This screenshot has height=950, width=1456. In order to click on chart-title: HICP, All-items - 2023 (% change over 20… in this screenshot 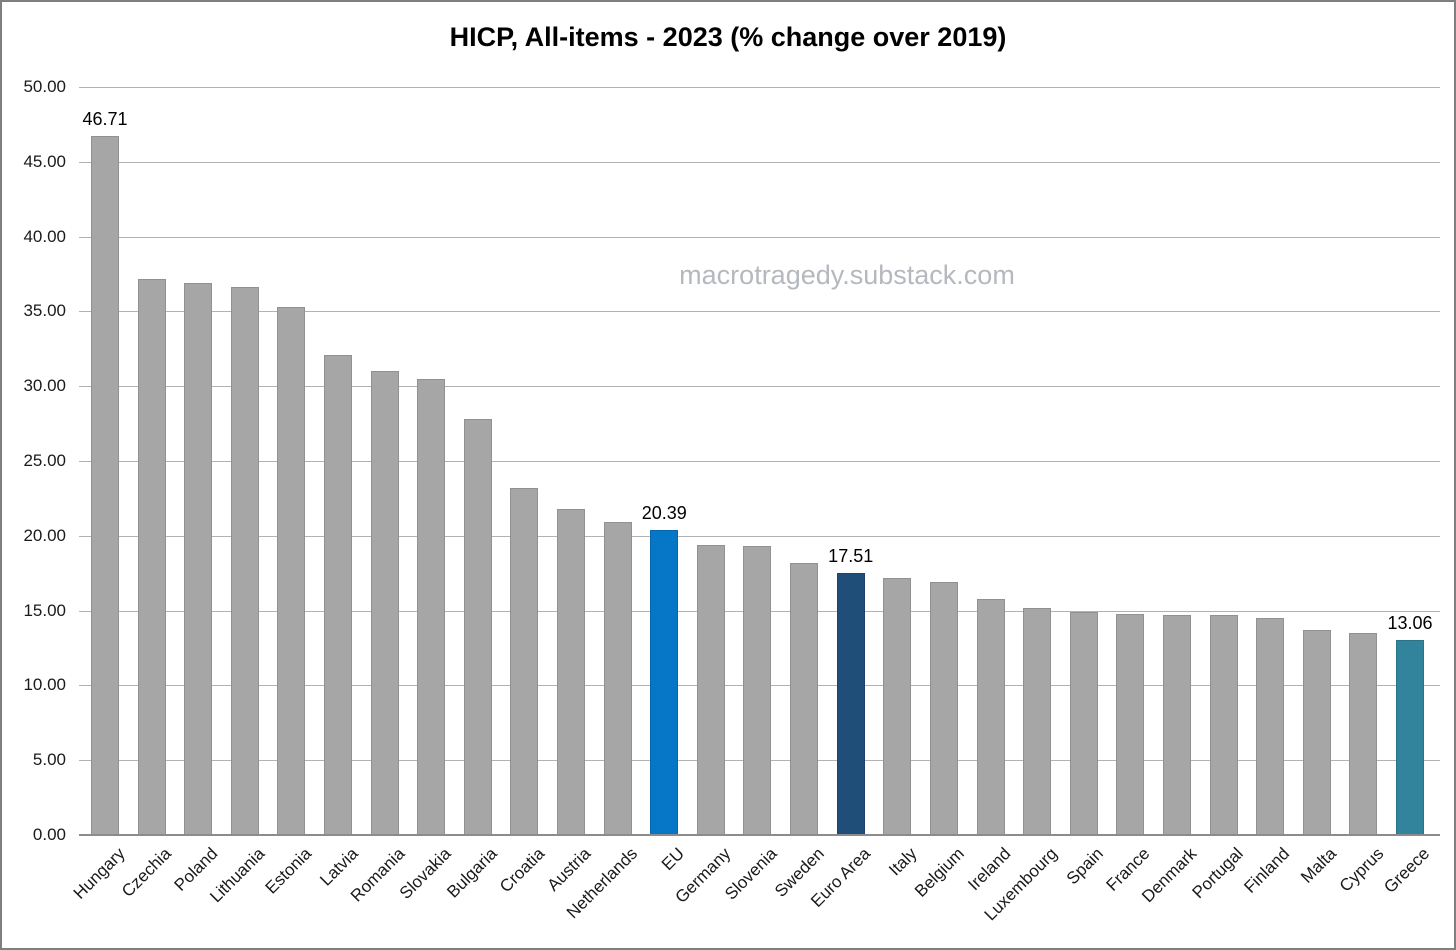, I will do `click(728, 37)`.